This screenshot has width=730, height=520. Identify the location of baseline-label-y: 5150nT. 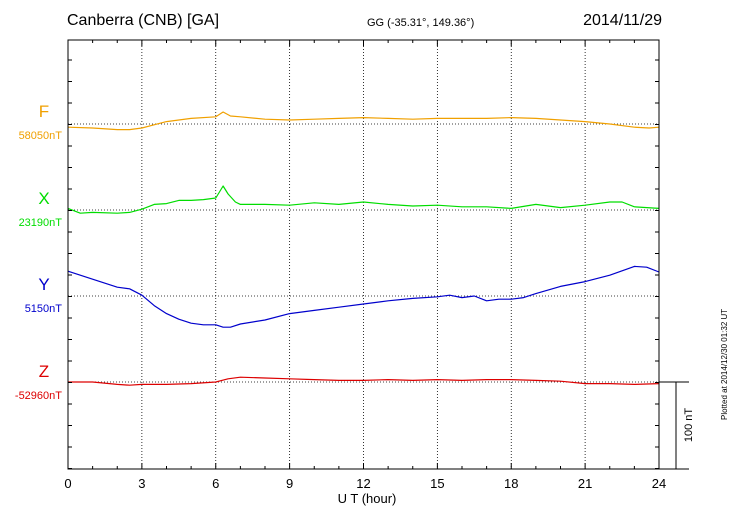
(44, 309).